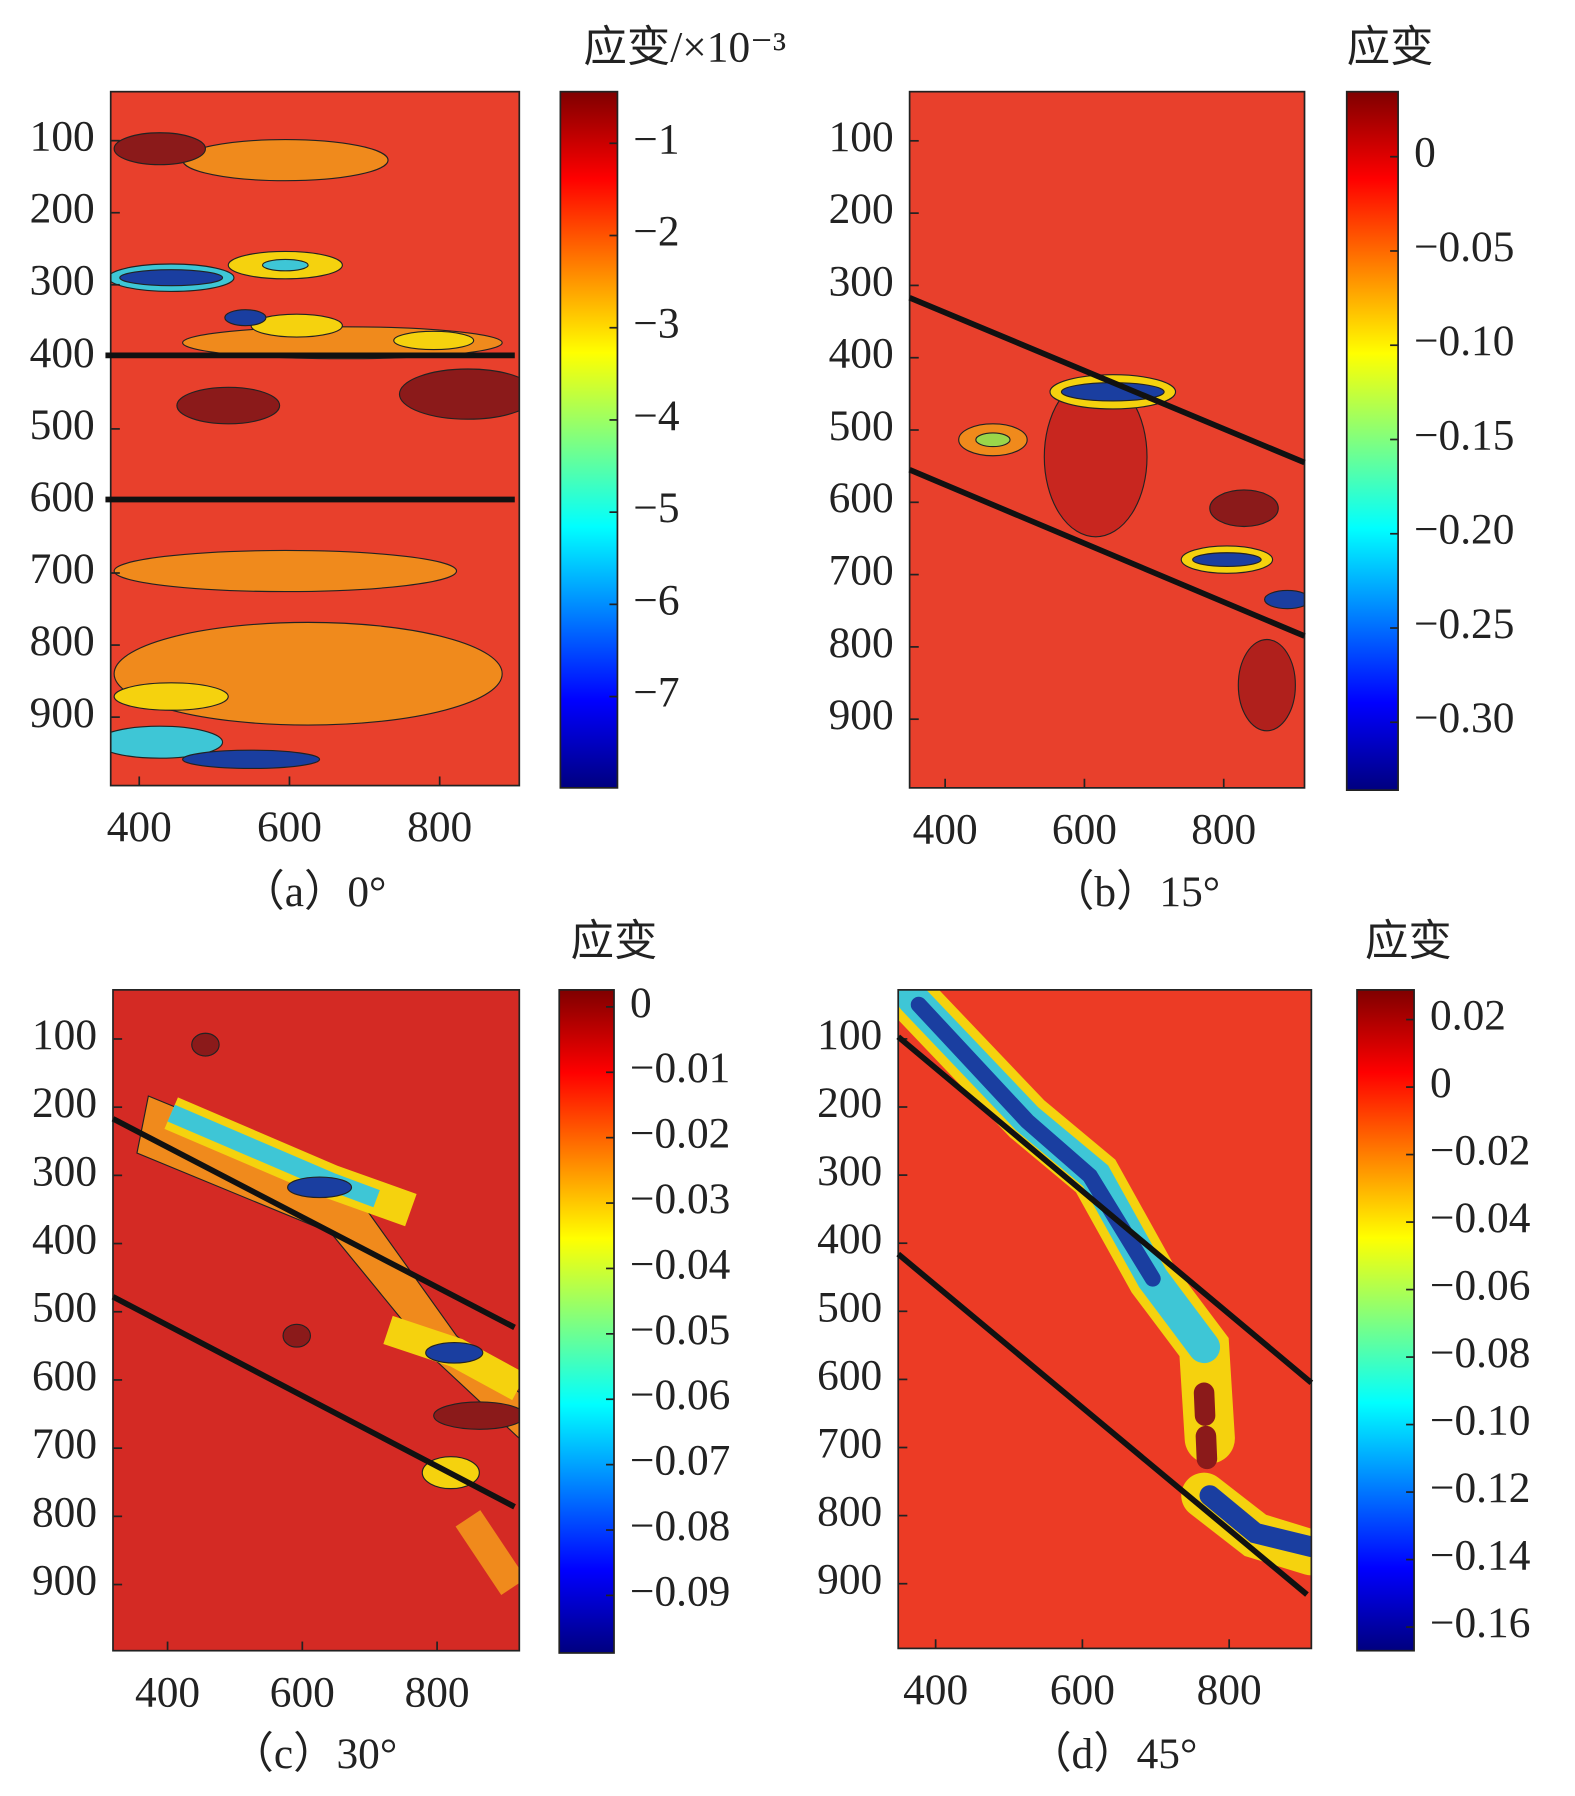 Image resolution: width=1575 pixels, height=1796 pixels. Describe the element at coordinates (656, 231) in the screenshot. I see `colorbar-tick-label: −2` at that location.